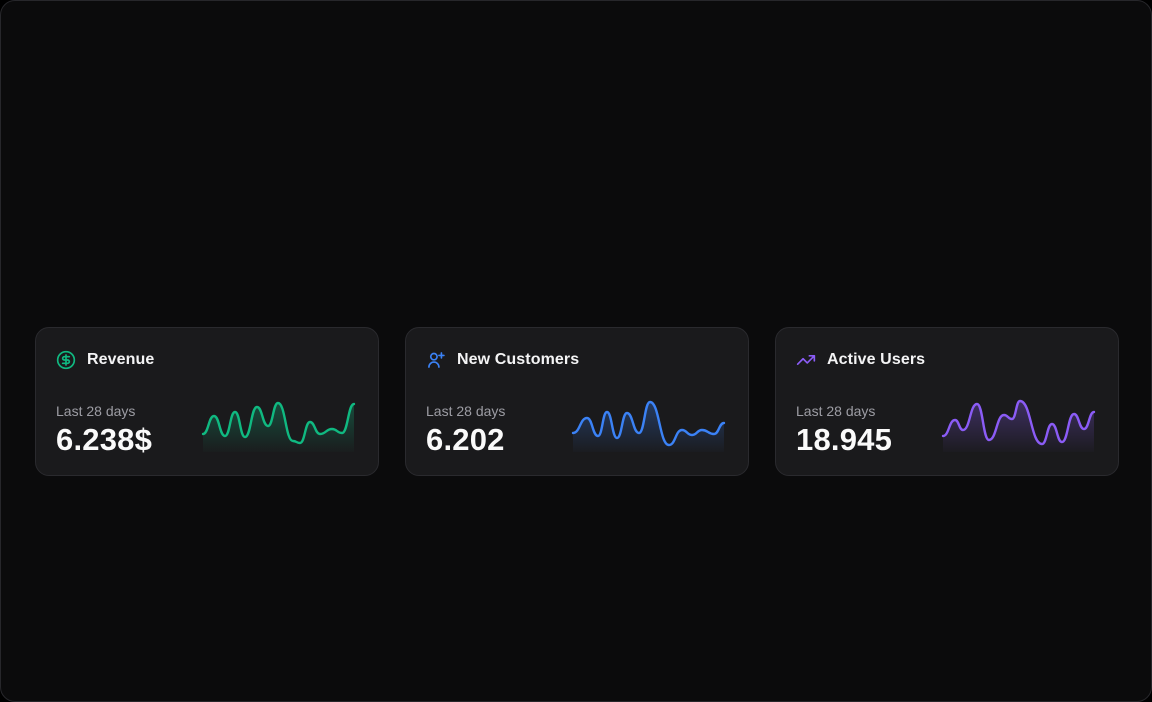 The width and height of the screenshot is (1152, 702). I want to click on metric-value: 6.202, so click(465, 439).